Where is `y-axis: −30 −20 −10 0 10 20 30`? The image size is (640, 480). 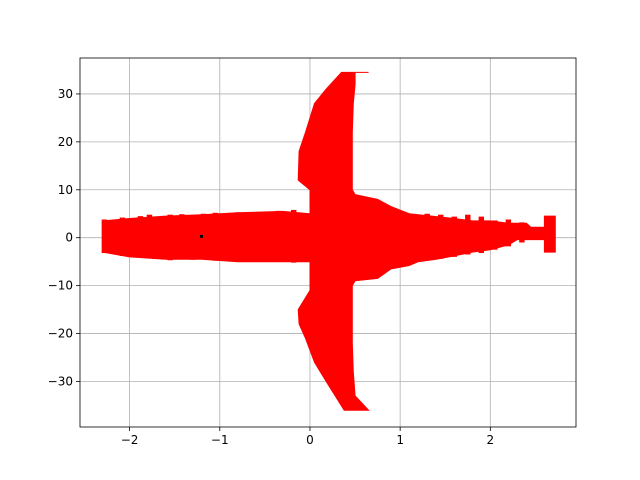
y-axis: −30 −20 −10 0 10 20 30 is located at coordinates (64, 237).